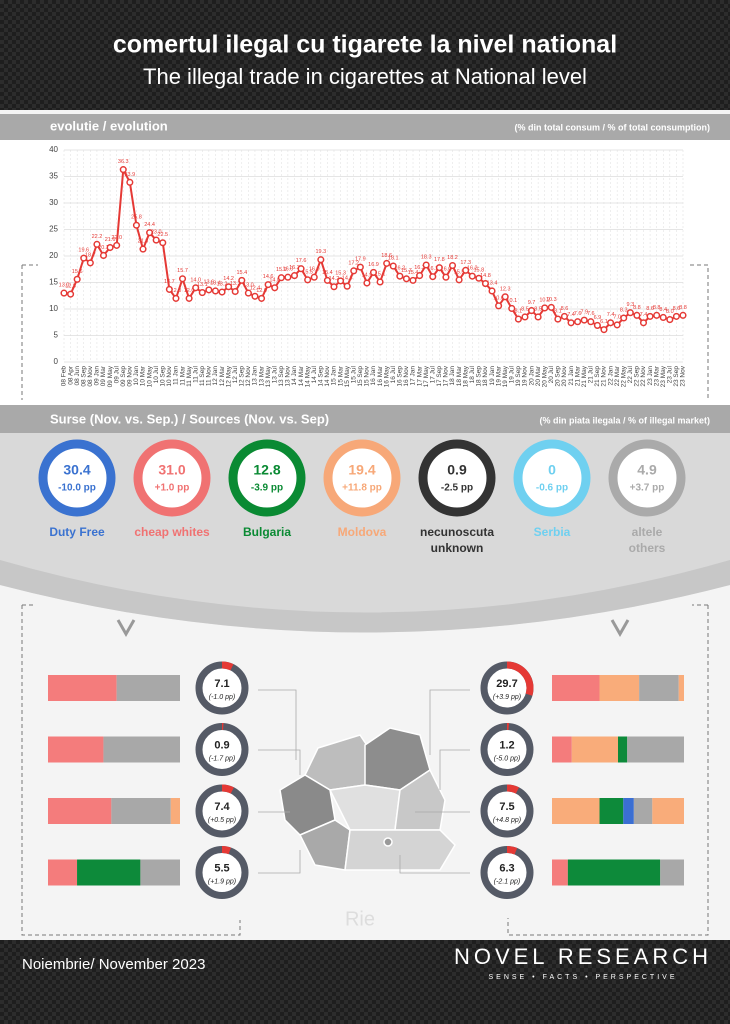  What do you see at coordinates (676, 376) in the screenshot?
I see `x-tick-label: 23 Sep` at bounding box center [676, 376].